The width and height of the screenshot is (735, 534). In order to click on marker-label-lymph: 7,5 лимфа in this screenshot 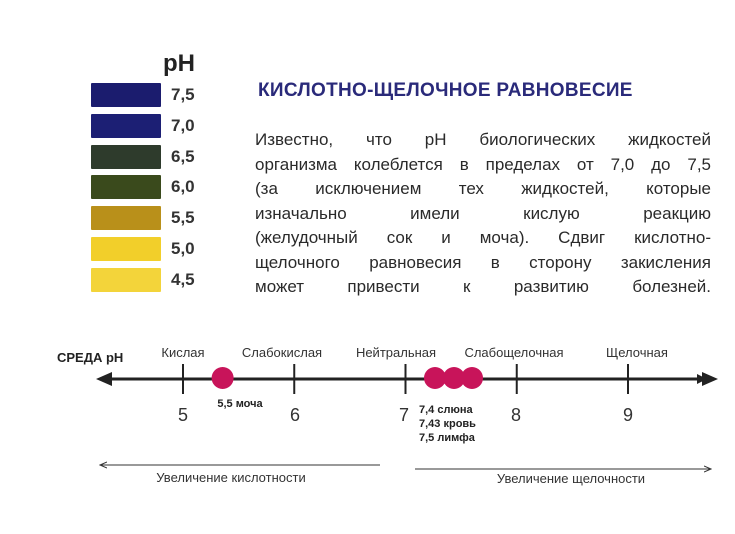, I will do `click(447, 438)`.